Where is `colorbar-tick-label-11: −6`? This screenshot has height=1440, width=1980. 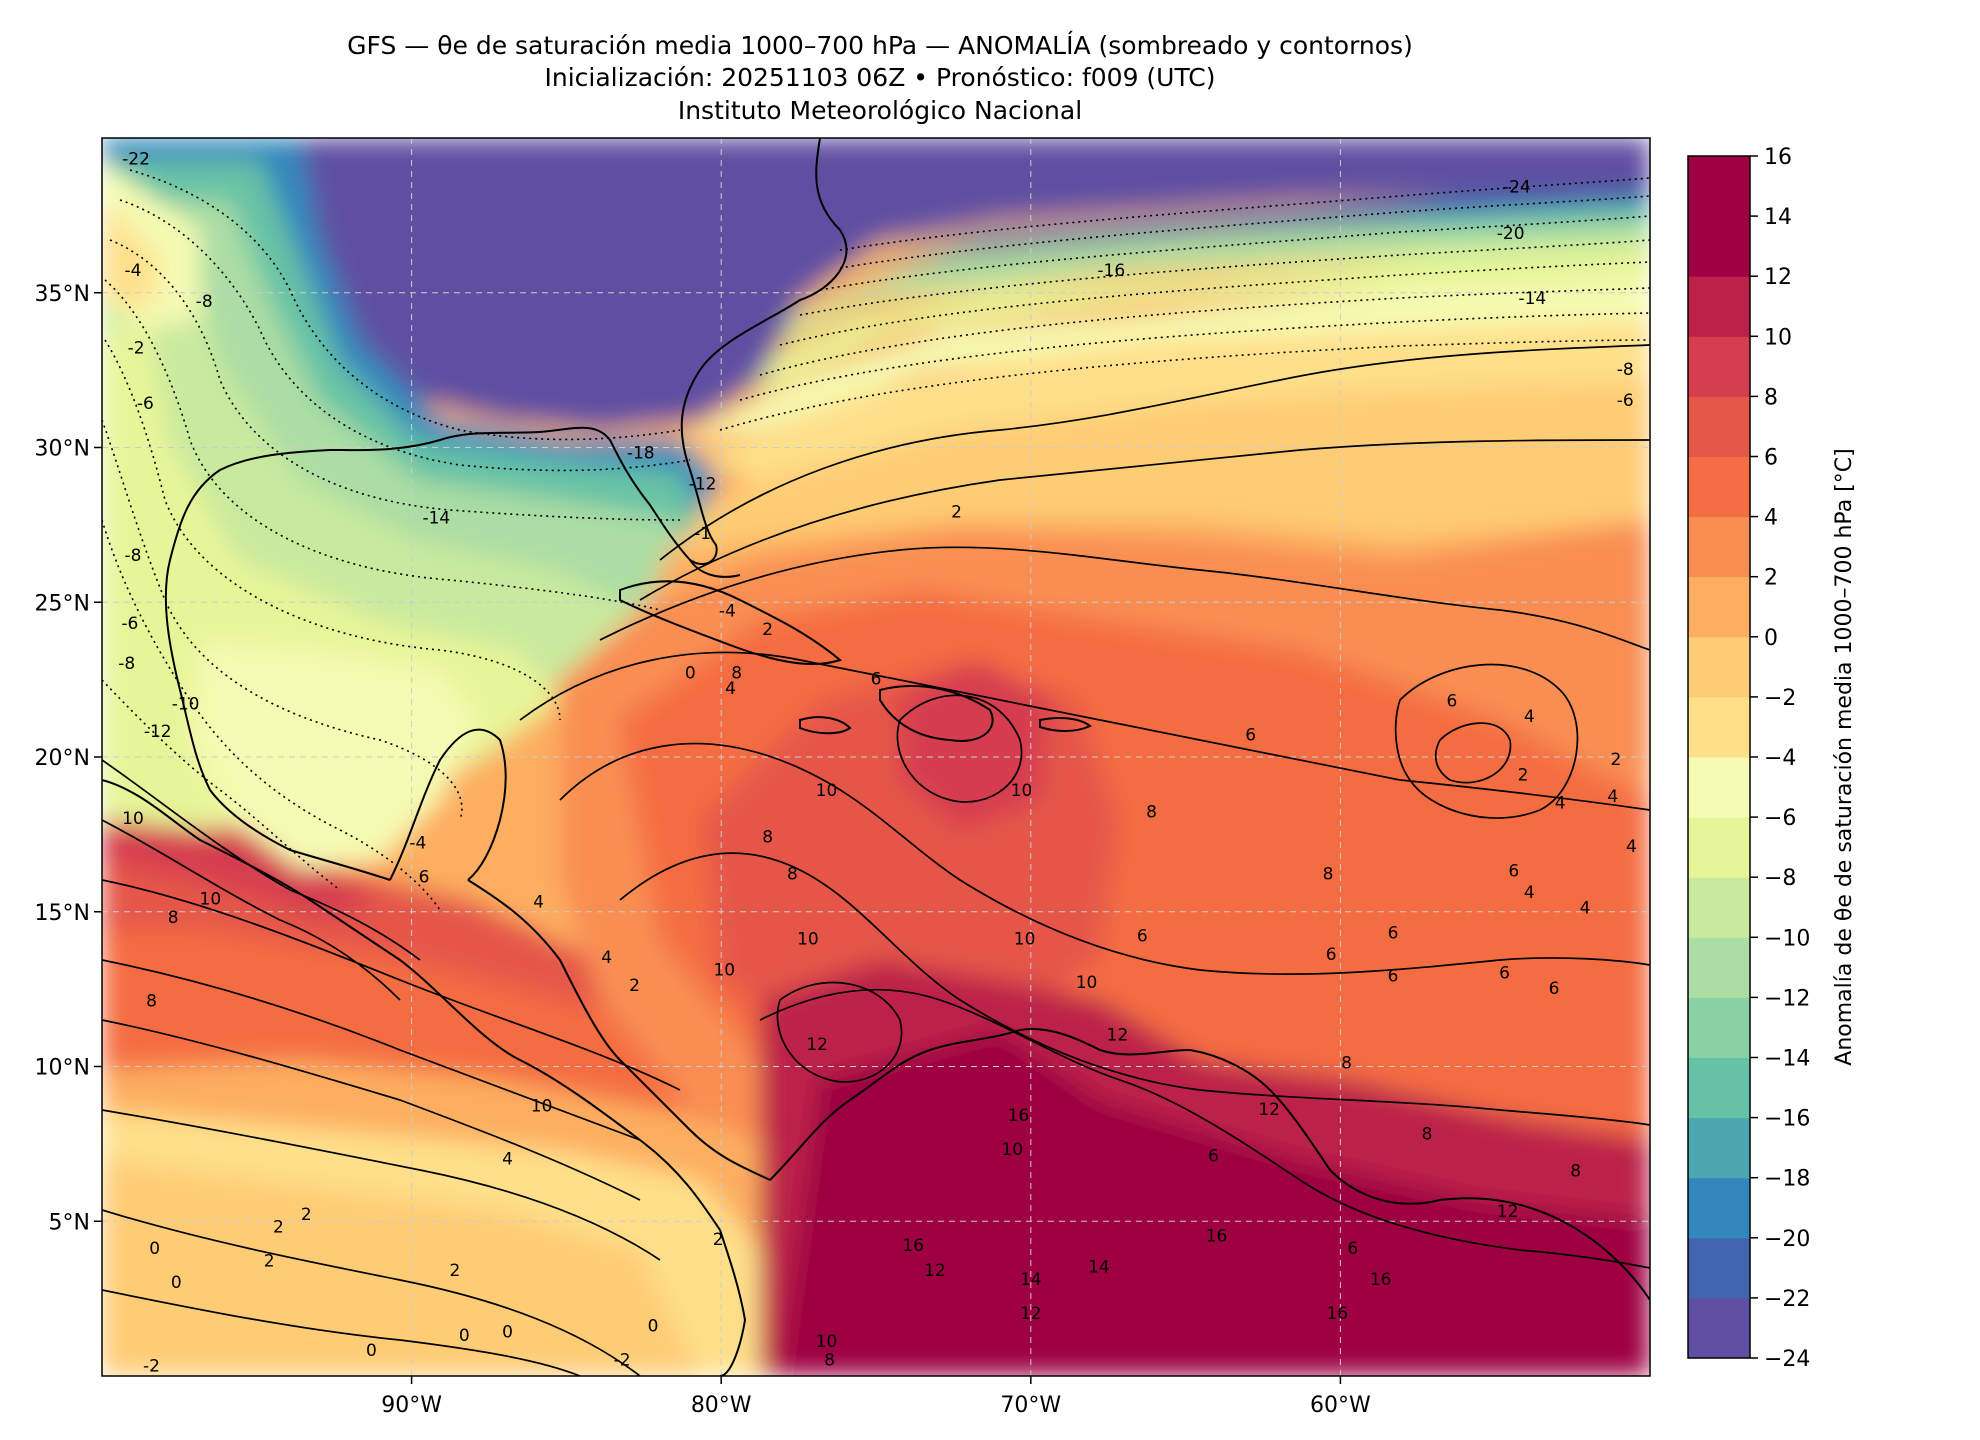 colorbar-tick-label-11: −6 is located at coordinates (1780, 818).